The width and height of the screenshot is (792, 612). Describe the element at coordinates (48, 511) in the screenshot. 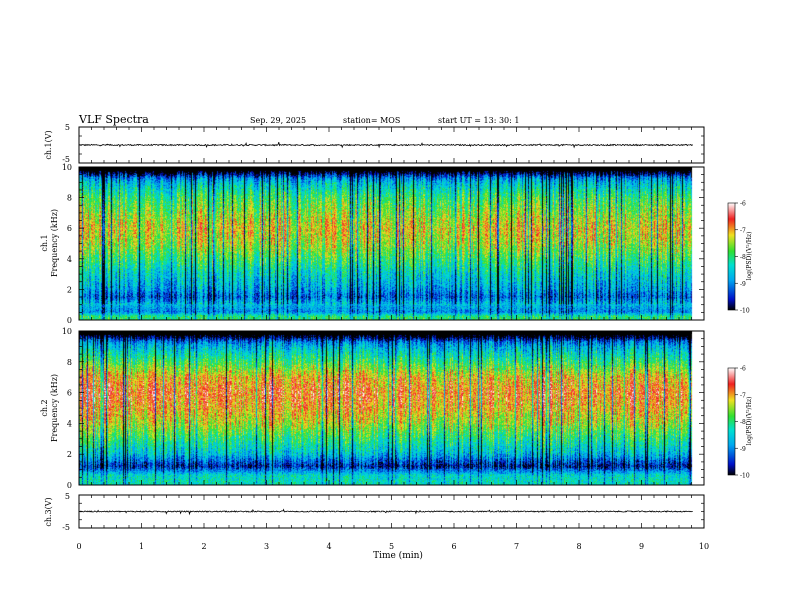

I see `ch3-waveform-ylabel: ch.3(V)` at that location.